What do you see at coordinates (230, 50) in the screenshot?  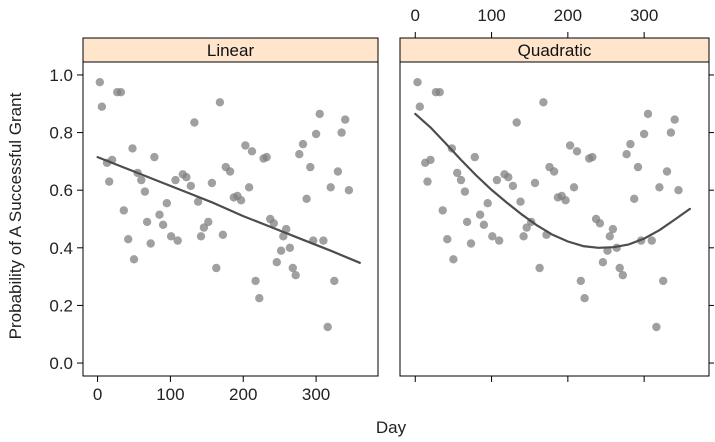 I see `strip-linear` at bounding box center [230, 50].